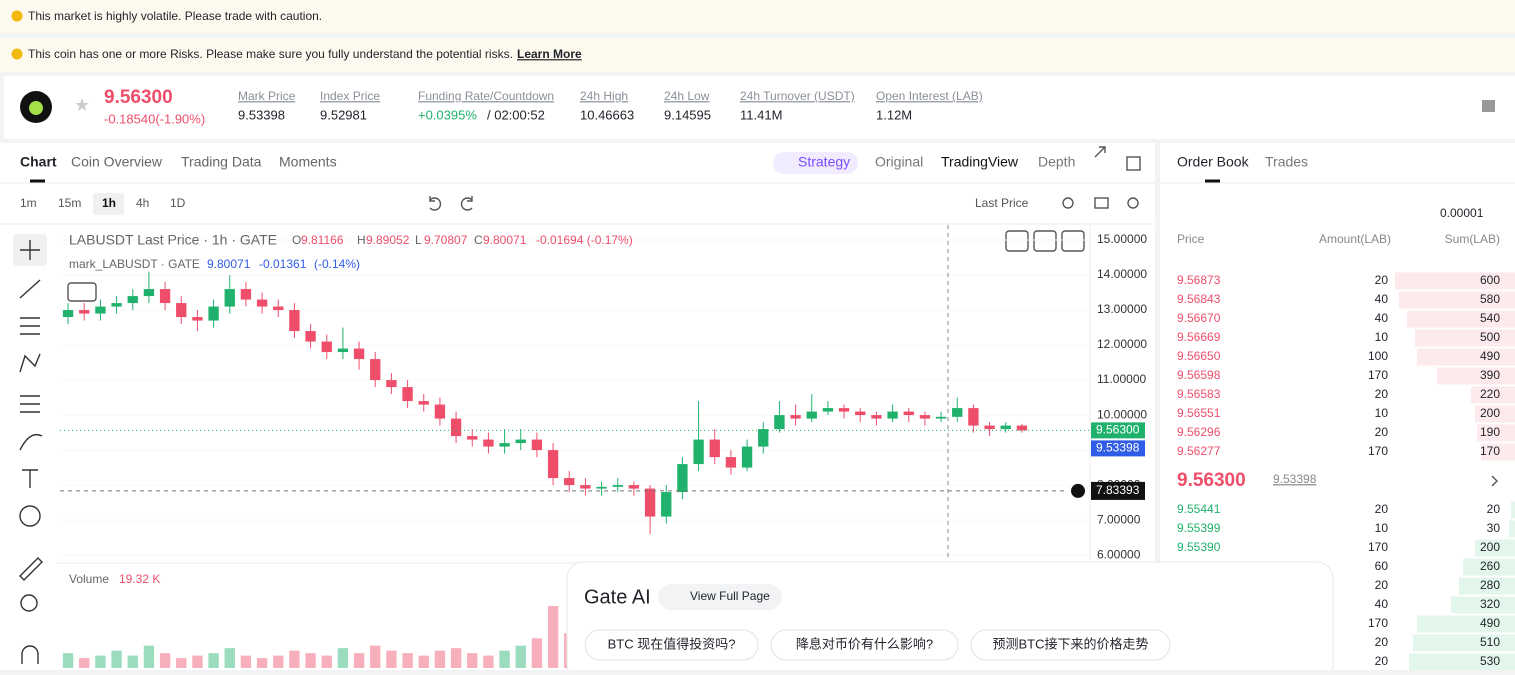  I want to click on ob-price: 9.56669, so click(1199, 337).